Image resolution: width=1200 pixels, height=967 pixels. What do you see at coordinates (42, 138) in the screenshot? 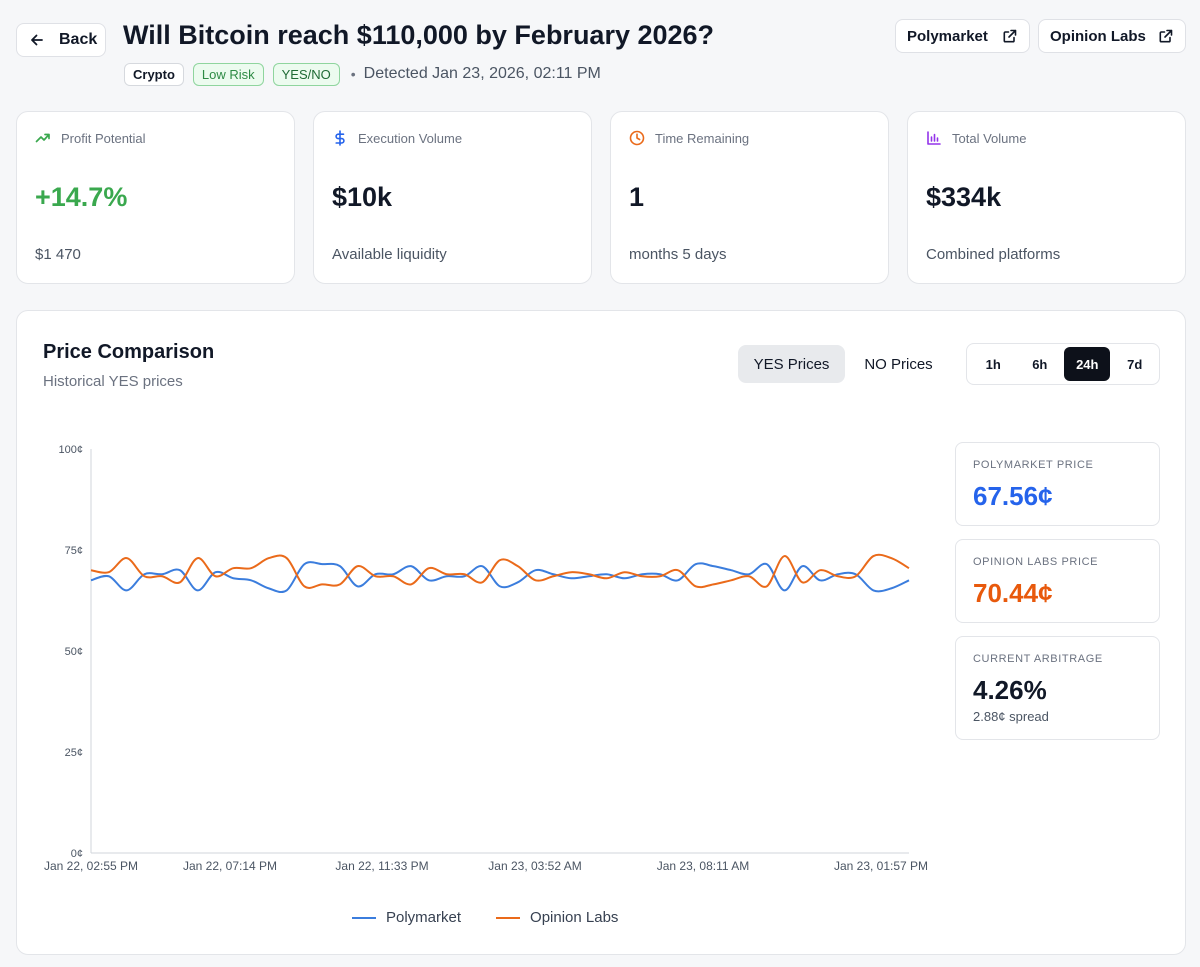
I see `trending-up-icon` at bounding box center [42, 138].